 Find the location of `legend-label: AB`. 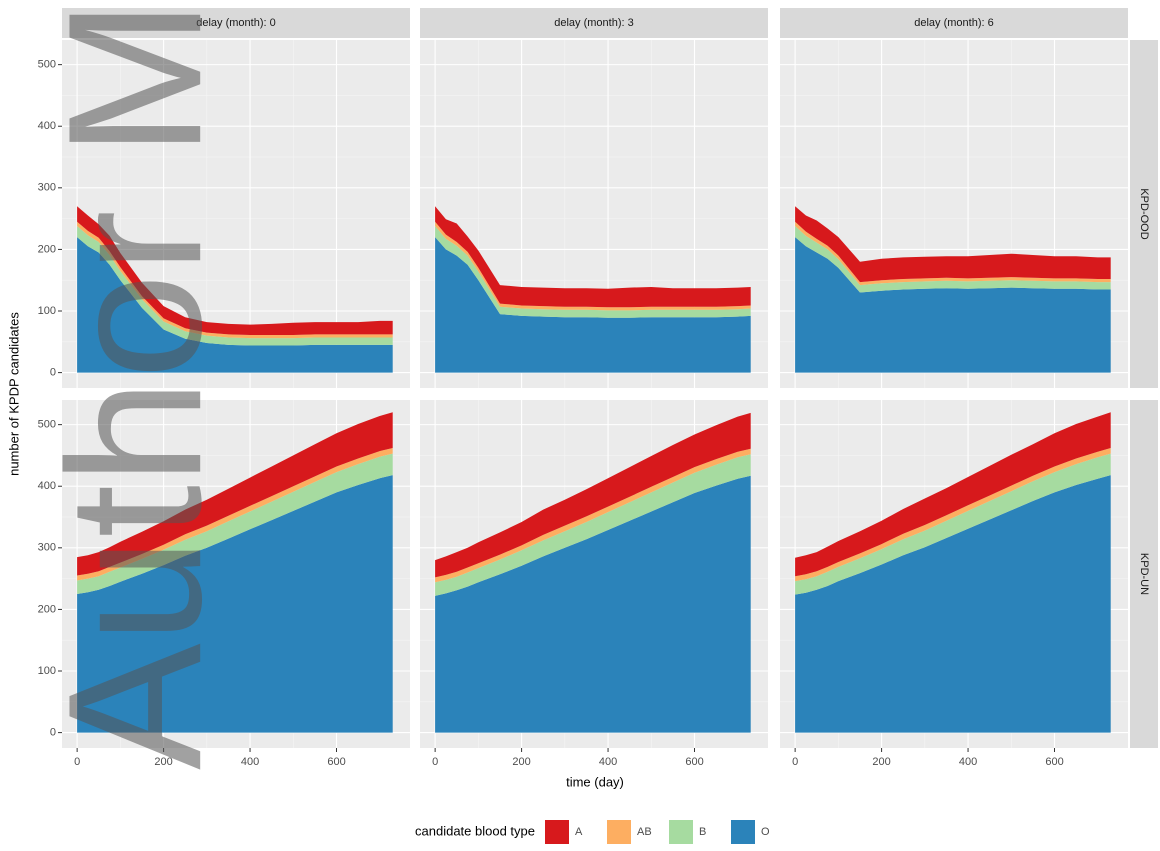

legend-label: AB is located at coordinates (644, 832).